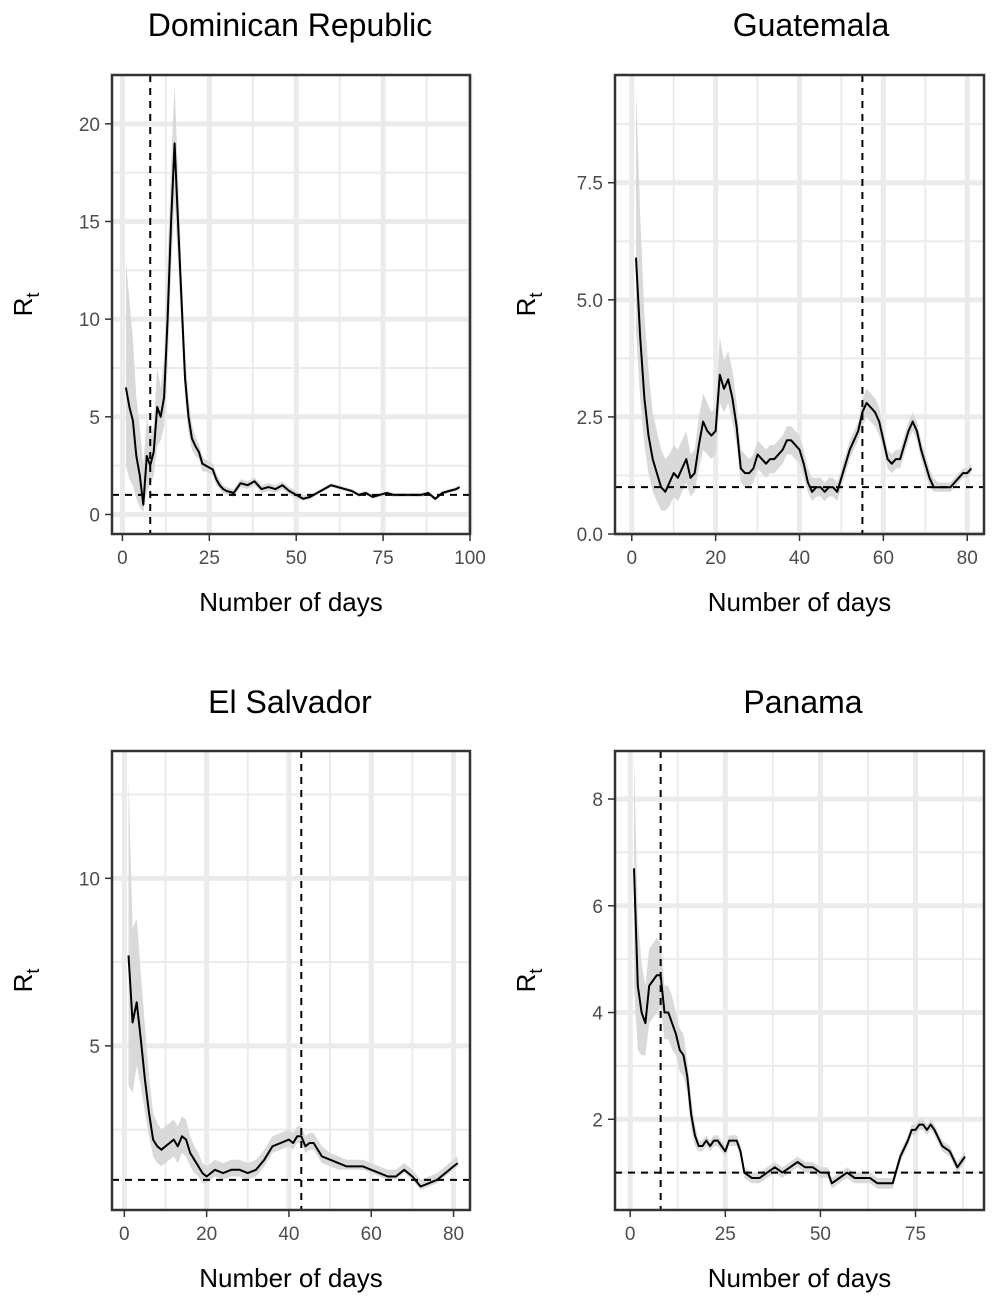  What do you see at coordinates (802, 702) in the screenshot?
I see `panel-title: Panama` at bounding box center [802, 702].